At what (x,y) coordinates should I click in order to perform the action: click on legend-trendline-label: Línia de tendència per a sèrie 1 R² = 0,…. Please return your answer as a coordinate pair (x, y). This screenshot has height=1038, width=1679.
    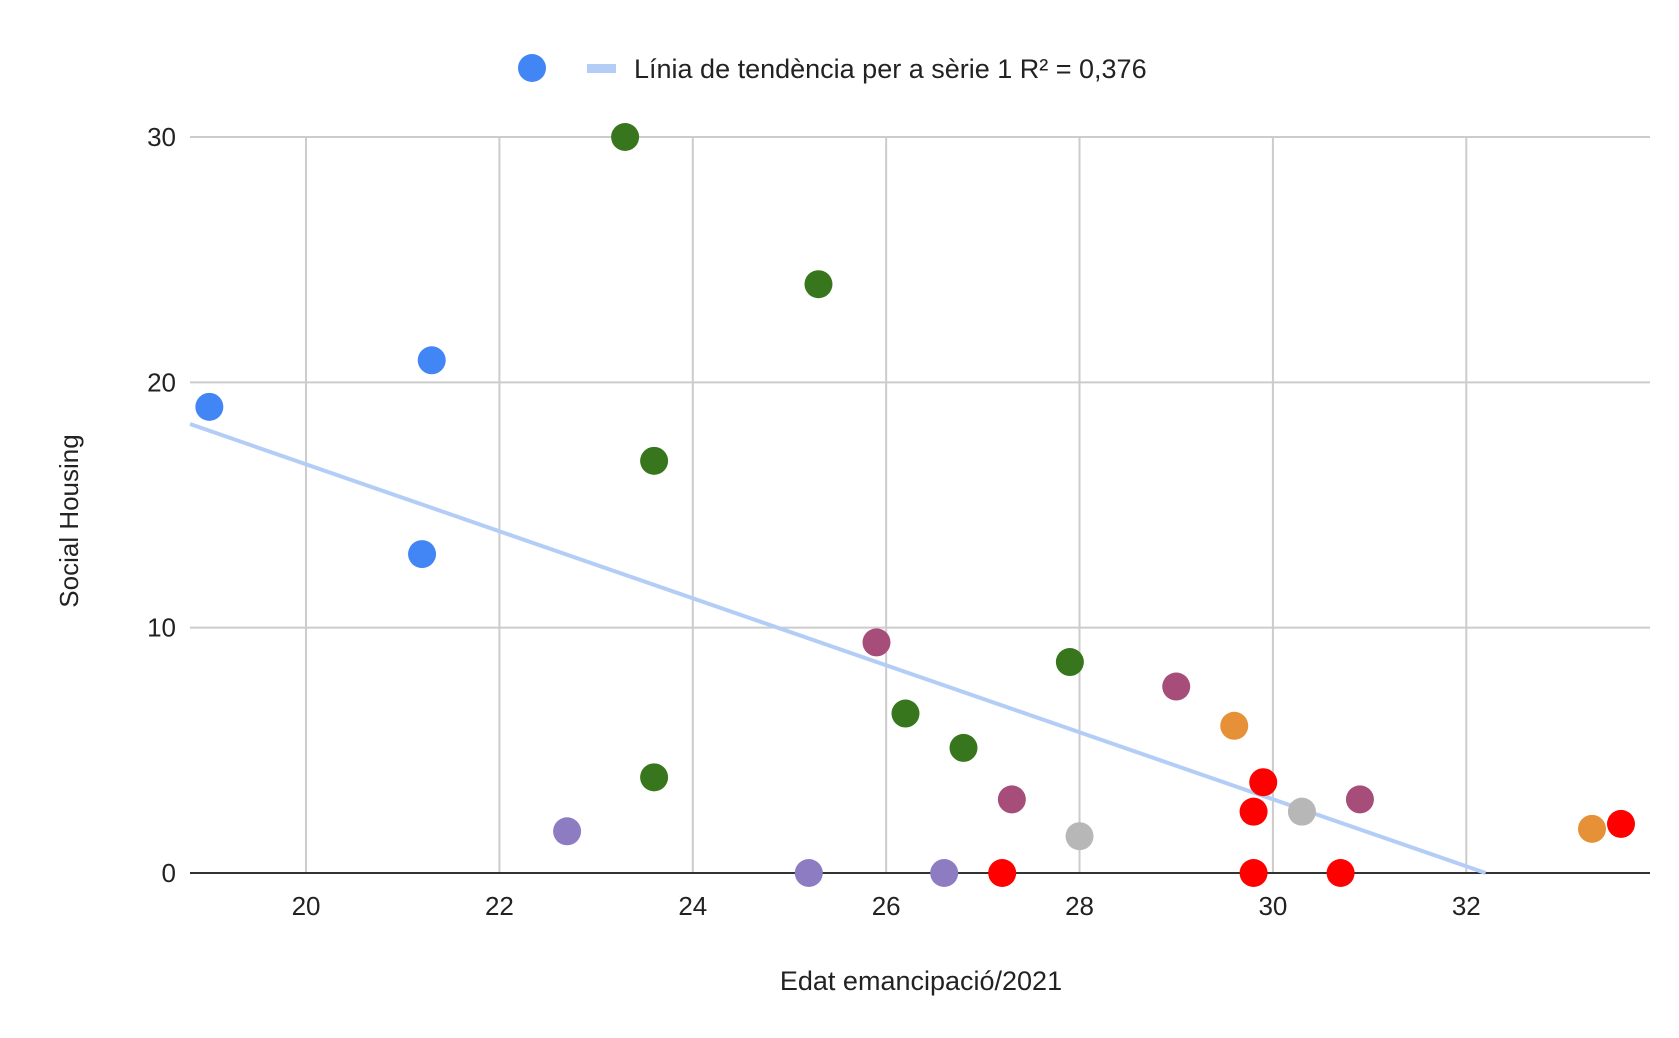
    Looking at the image, I should click on (890, 69).